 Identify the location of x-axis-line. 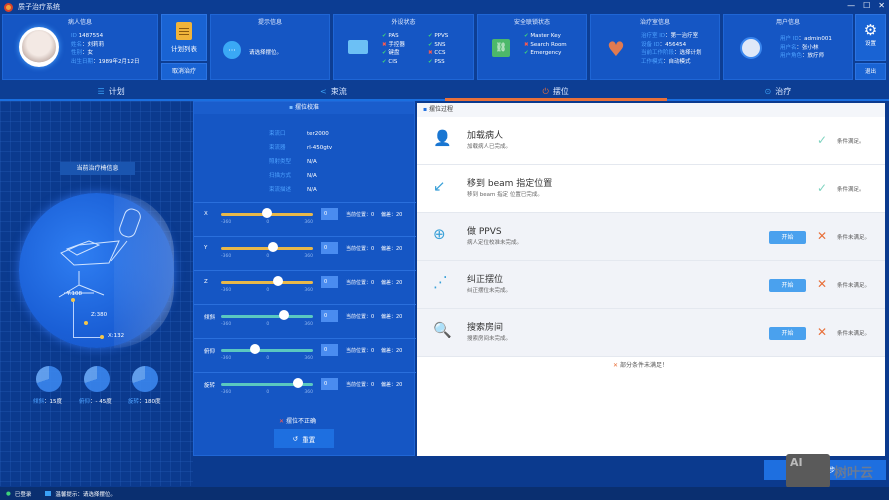
(87, 337).